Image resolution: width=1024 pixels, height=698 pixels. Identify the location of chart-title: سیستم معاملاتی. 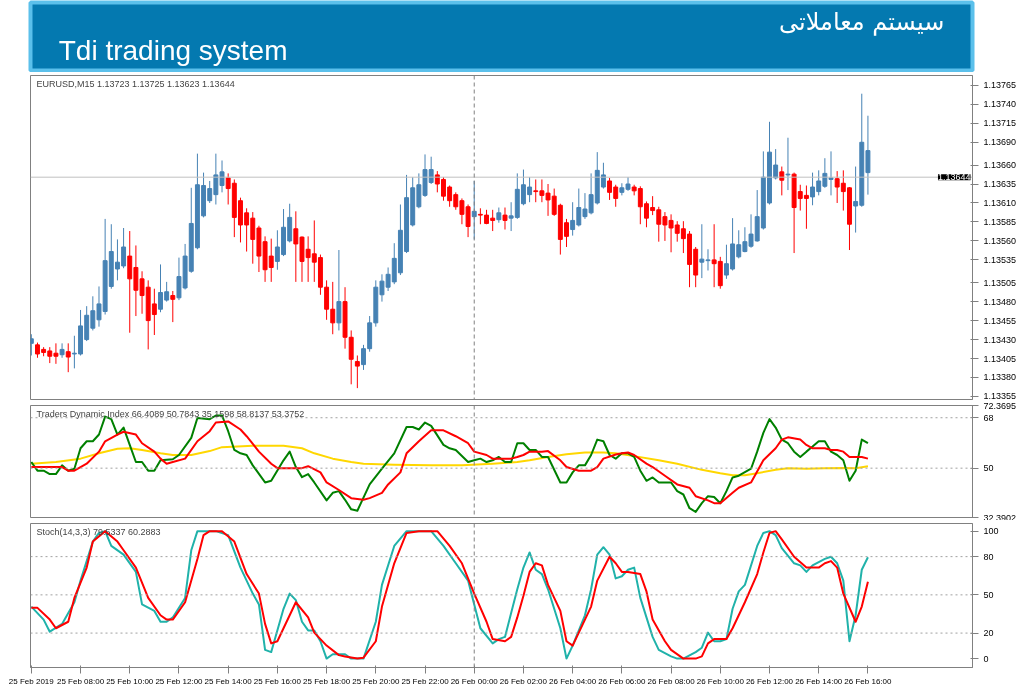
(862, 21).